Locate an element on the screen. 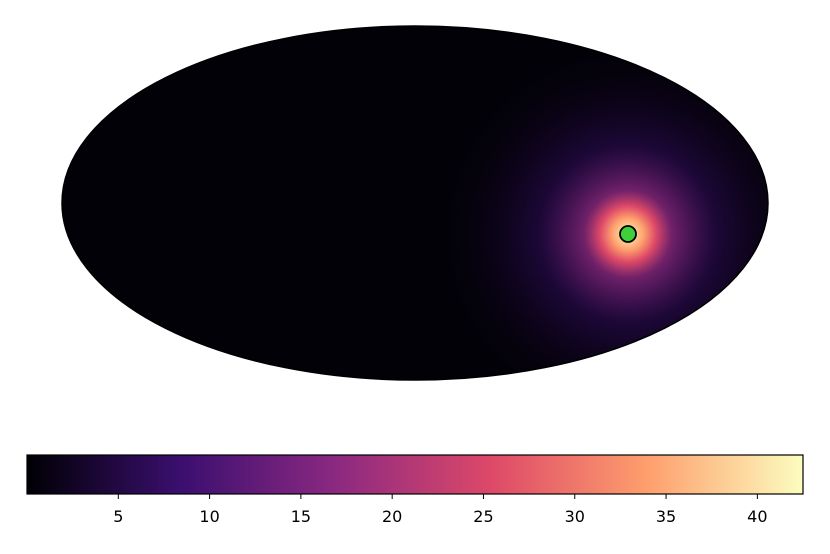 This screenshot has width=830, height=554. colorbar-tick-label: 35 is located at coordinates (666, 516).